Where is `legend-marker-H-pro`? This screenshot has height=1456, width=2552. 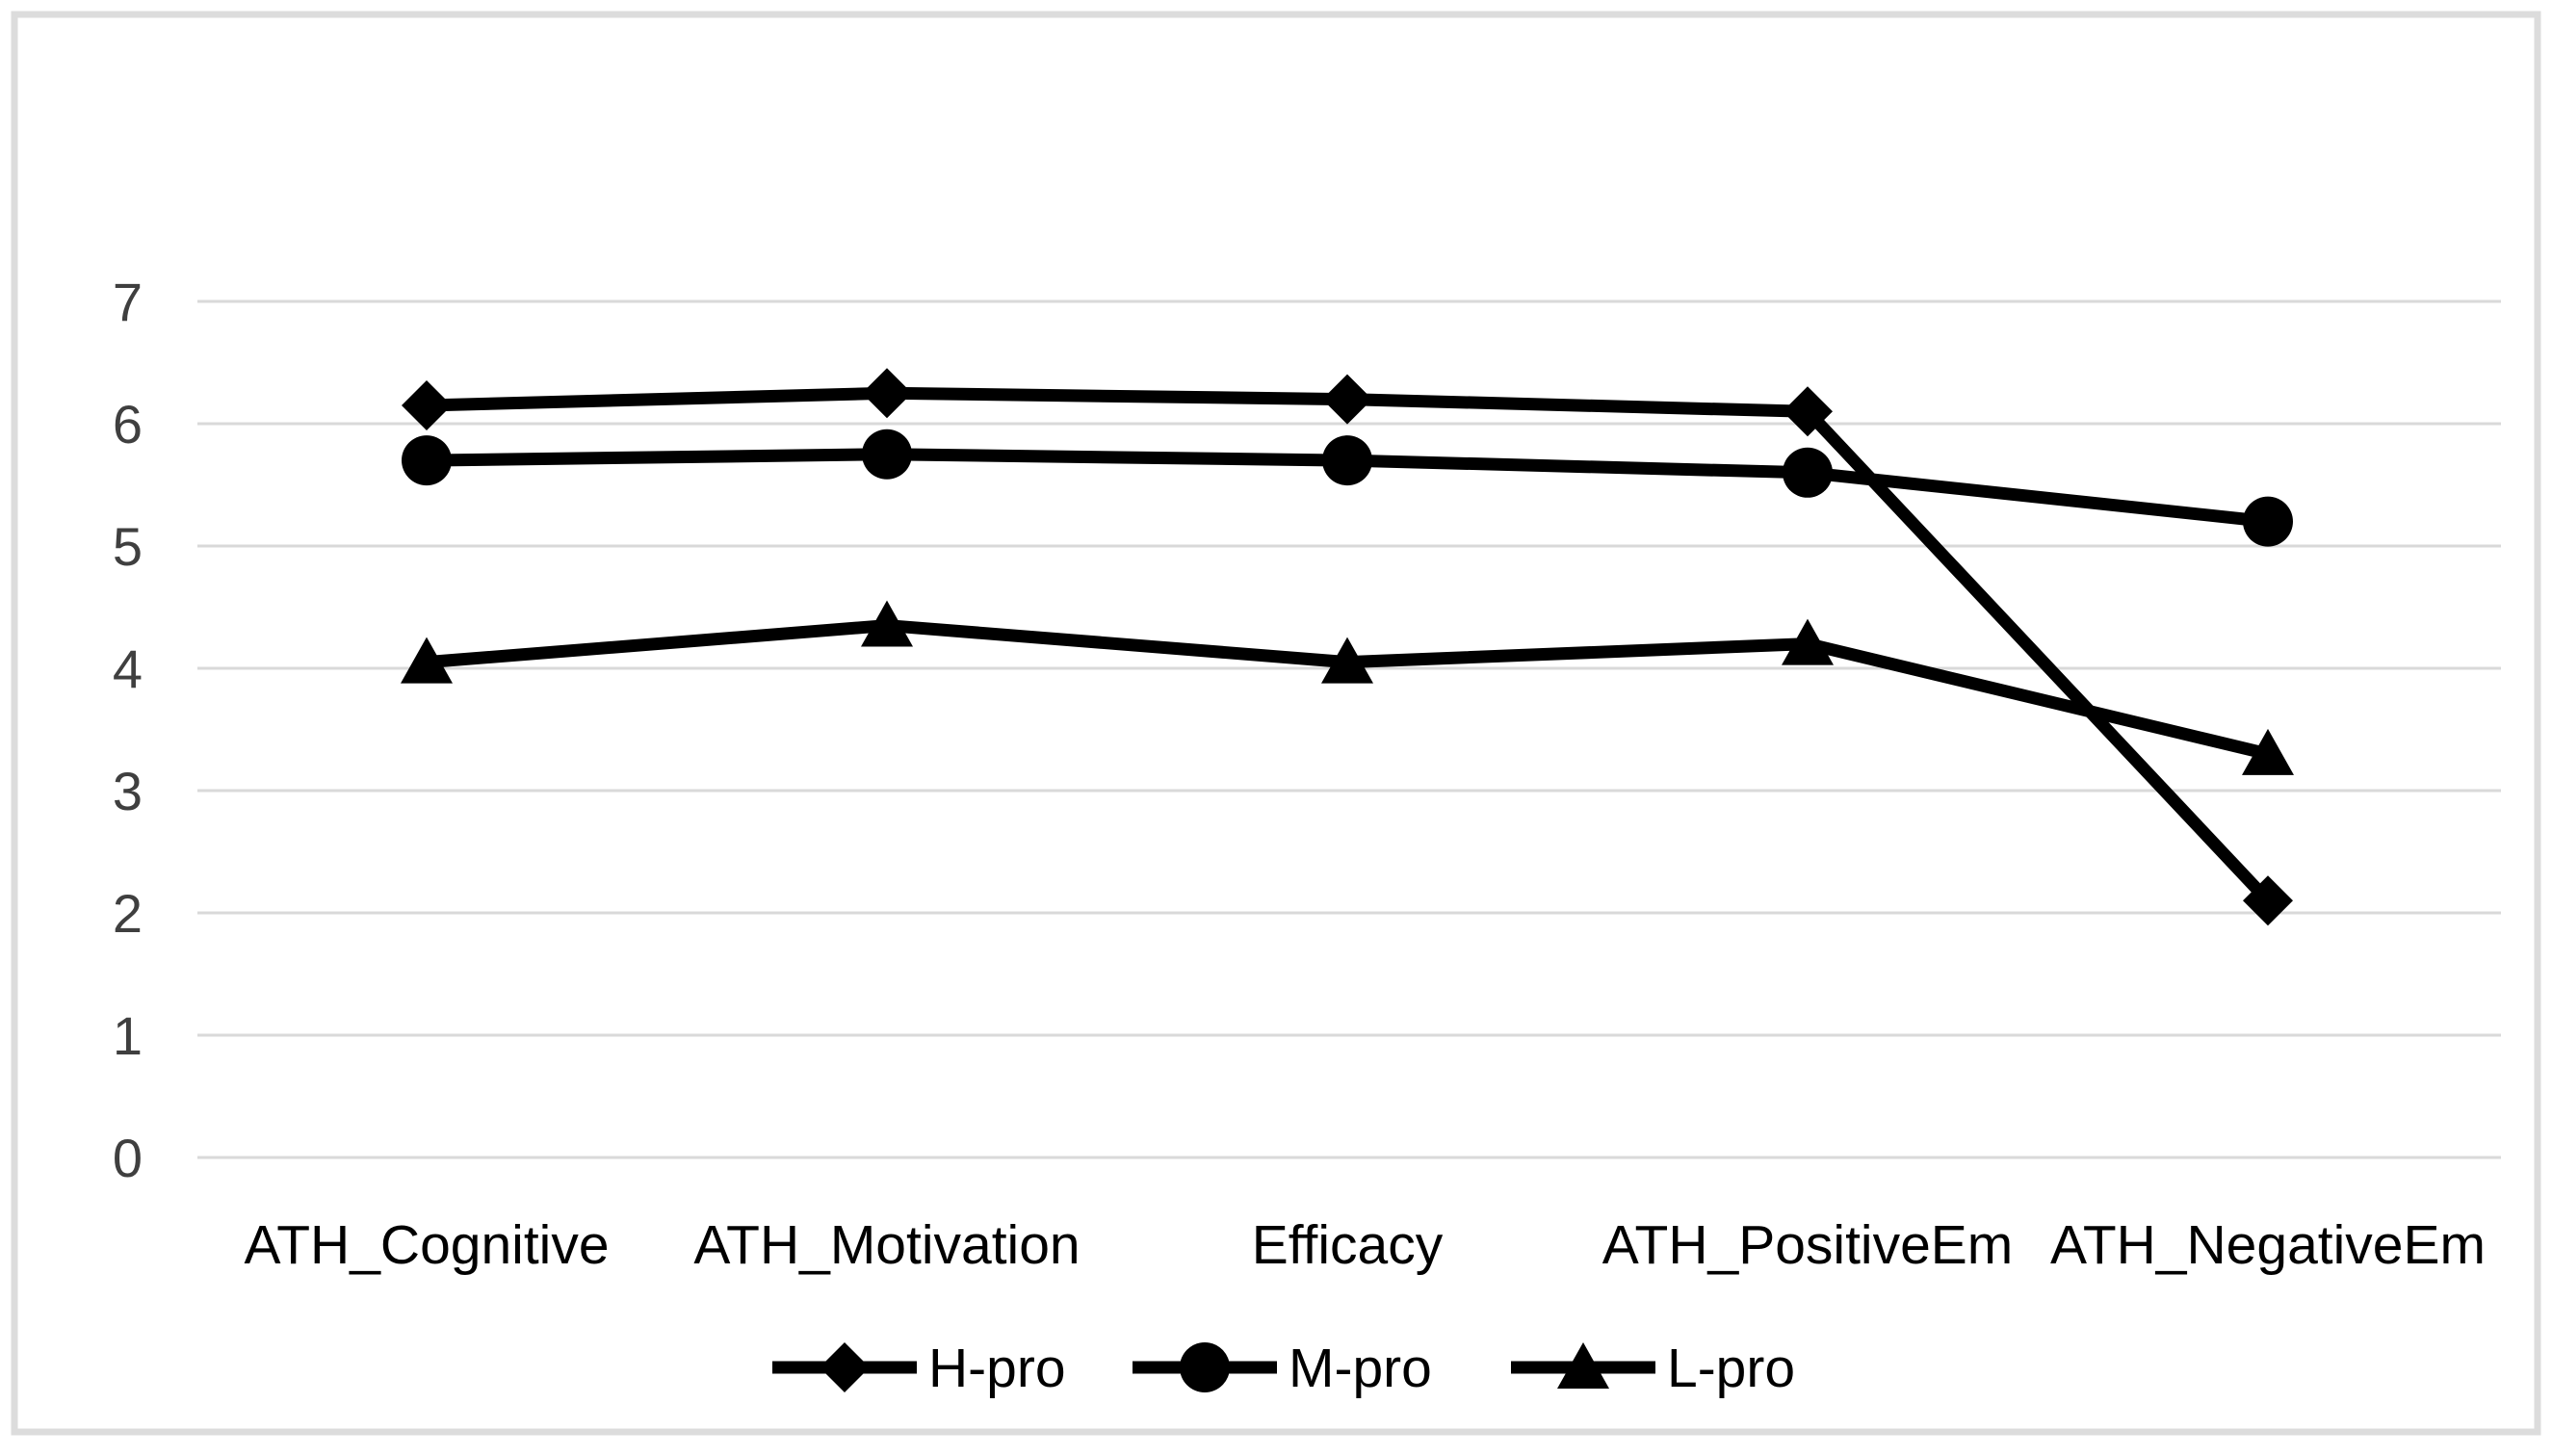 legend-marker-H-pro is located at coordinates (845, 1367).